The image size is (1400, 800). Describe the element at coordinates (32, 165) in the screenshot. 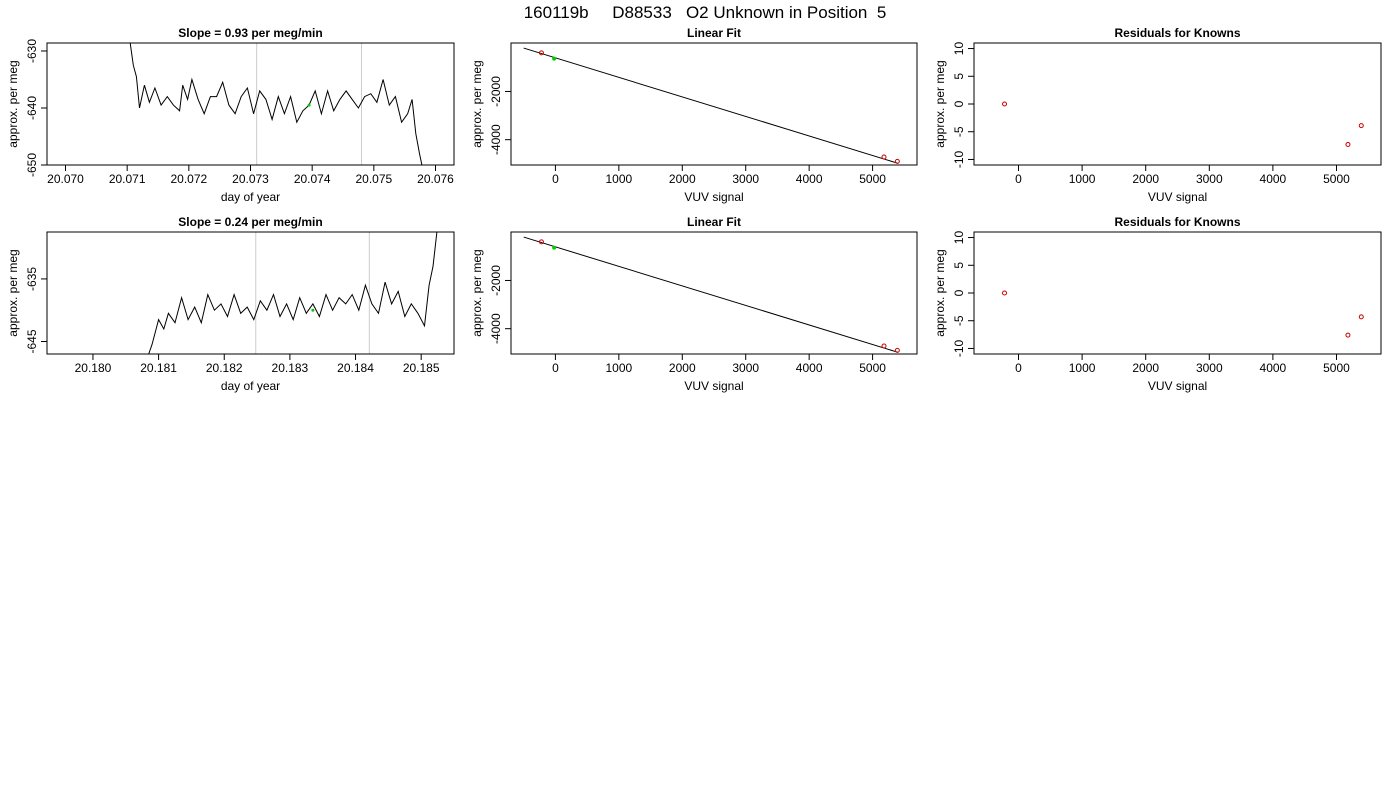

I see `y-tick-label: -650` at that location.